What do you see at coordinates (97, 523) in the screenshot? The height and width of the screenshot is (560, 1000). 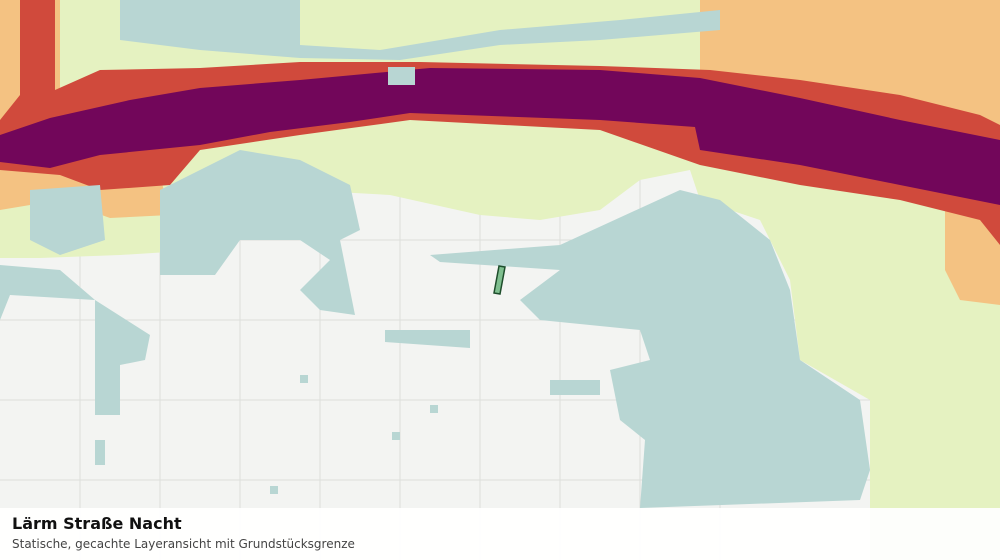 I see `map-title: Lärm Straße Nacht` at bounding box center [97, 523].